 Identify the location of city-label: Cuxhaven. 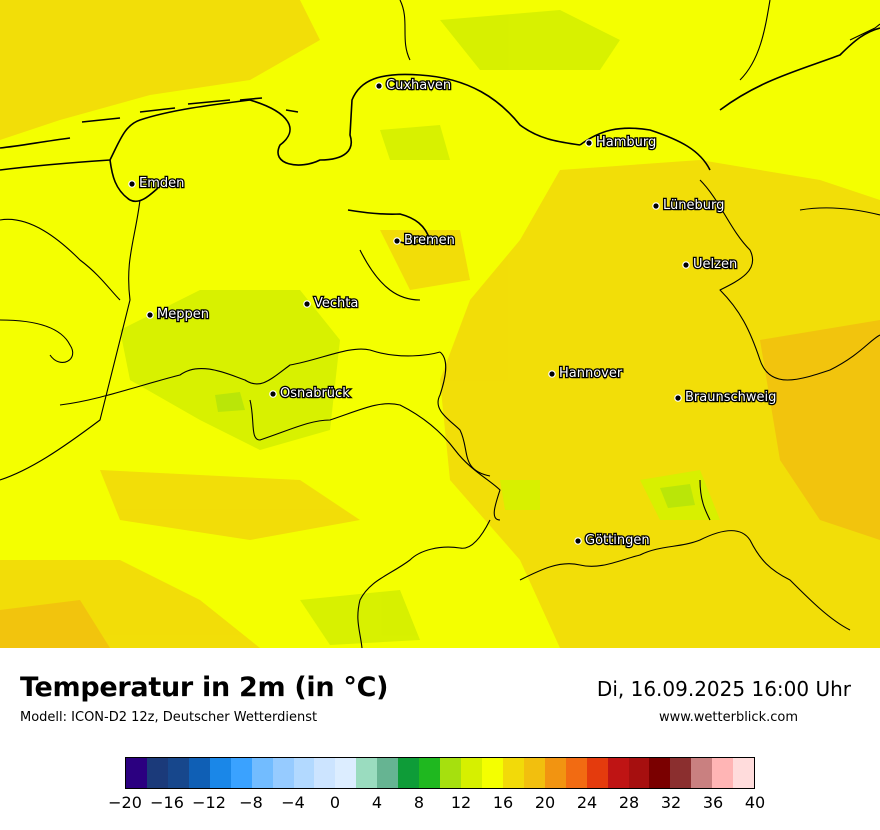
(418, 85).